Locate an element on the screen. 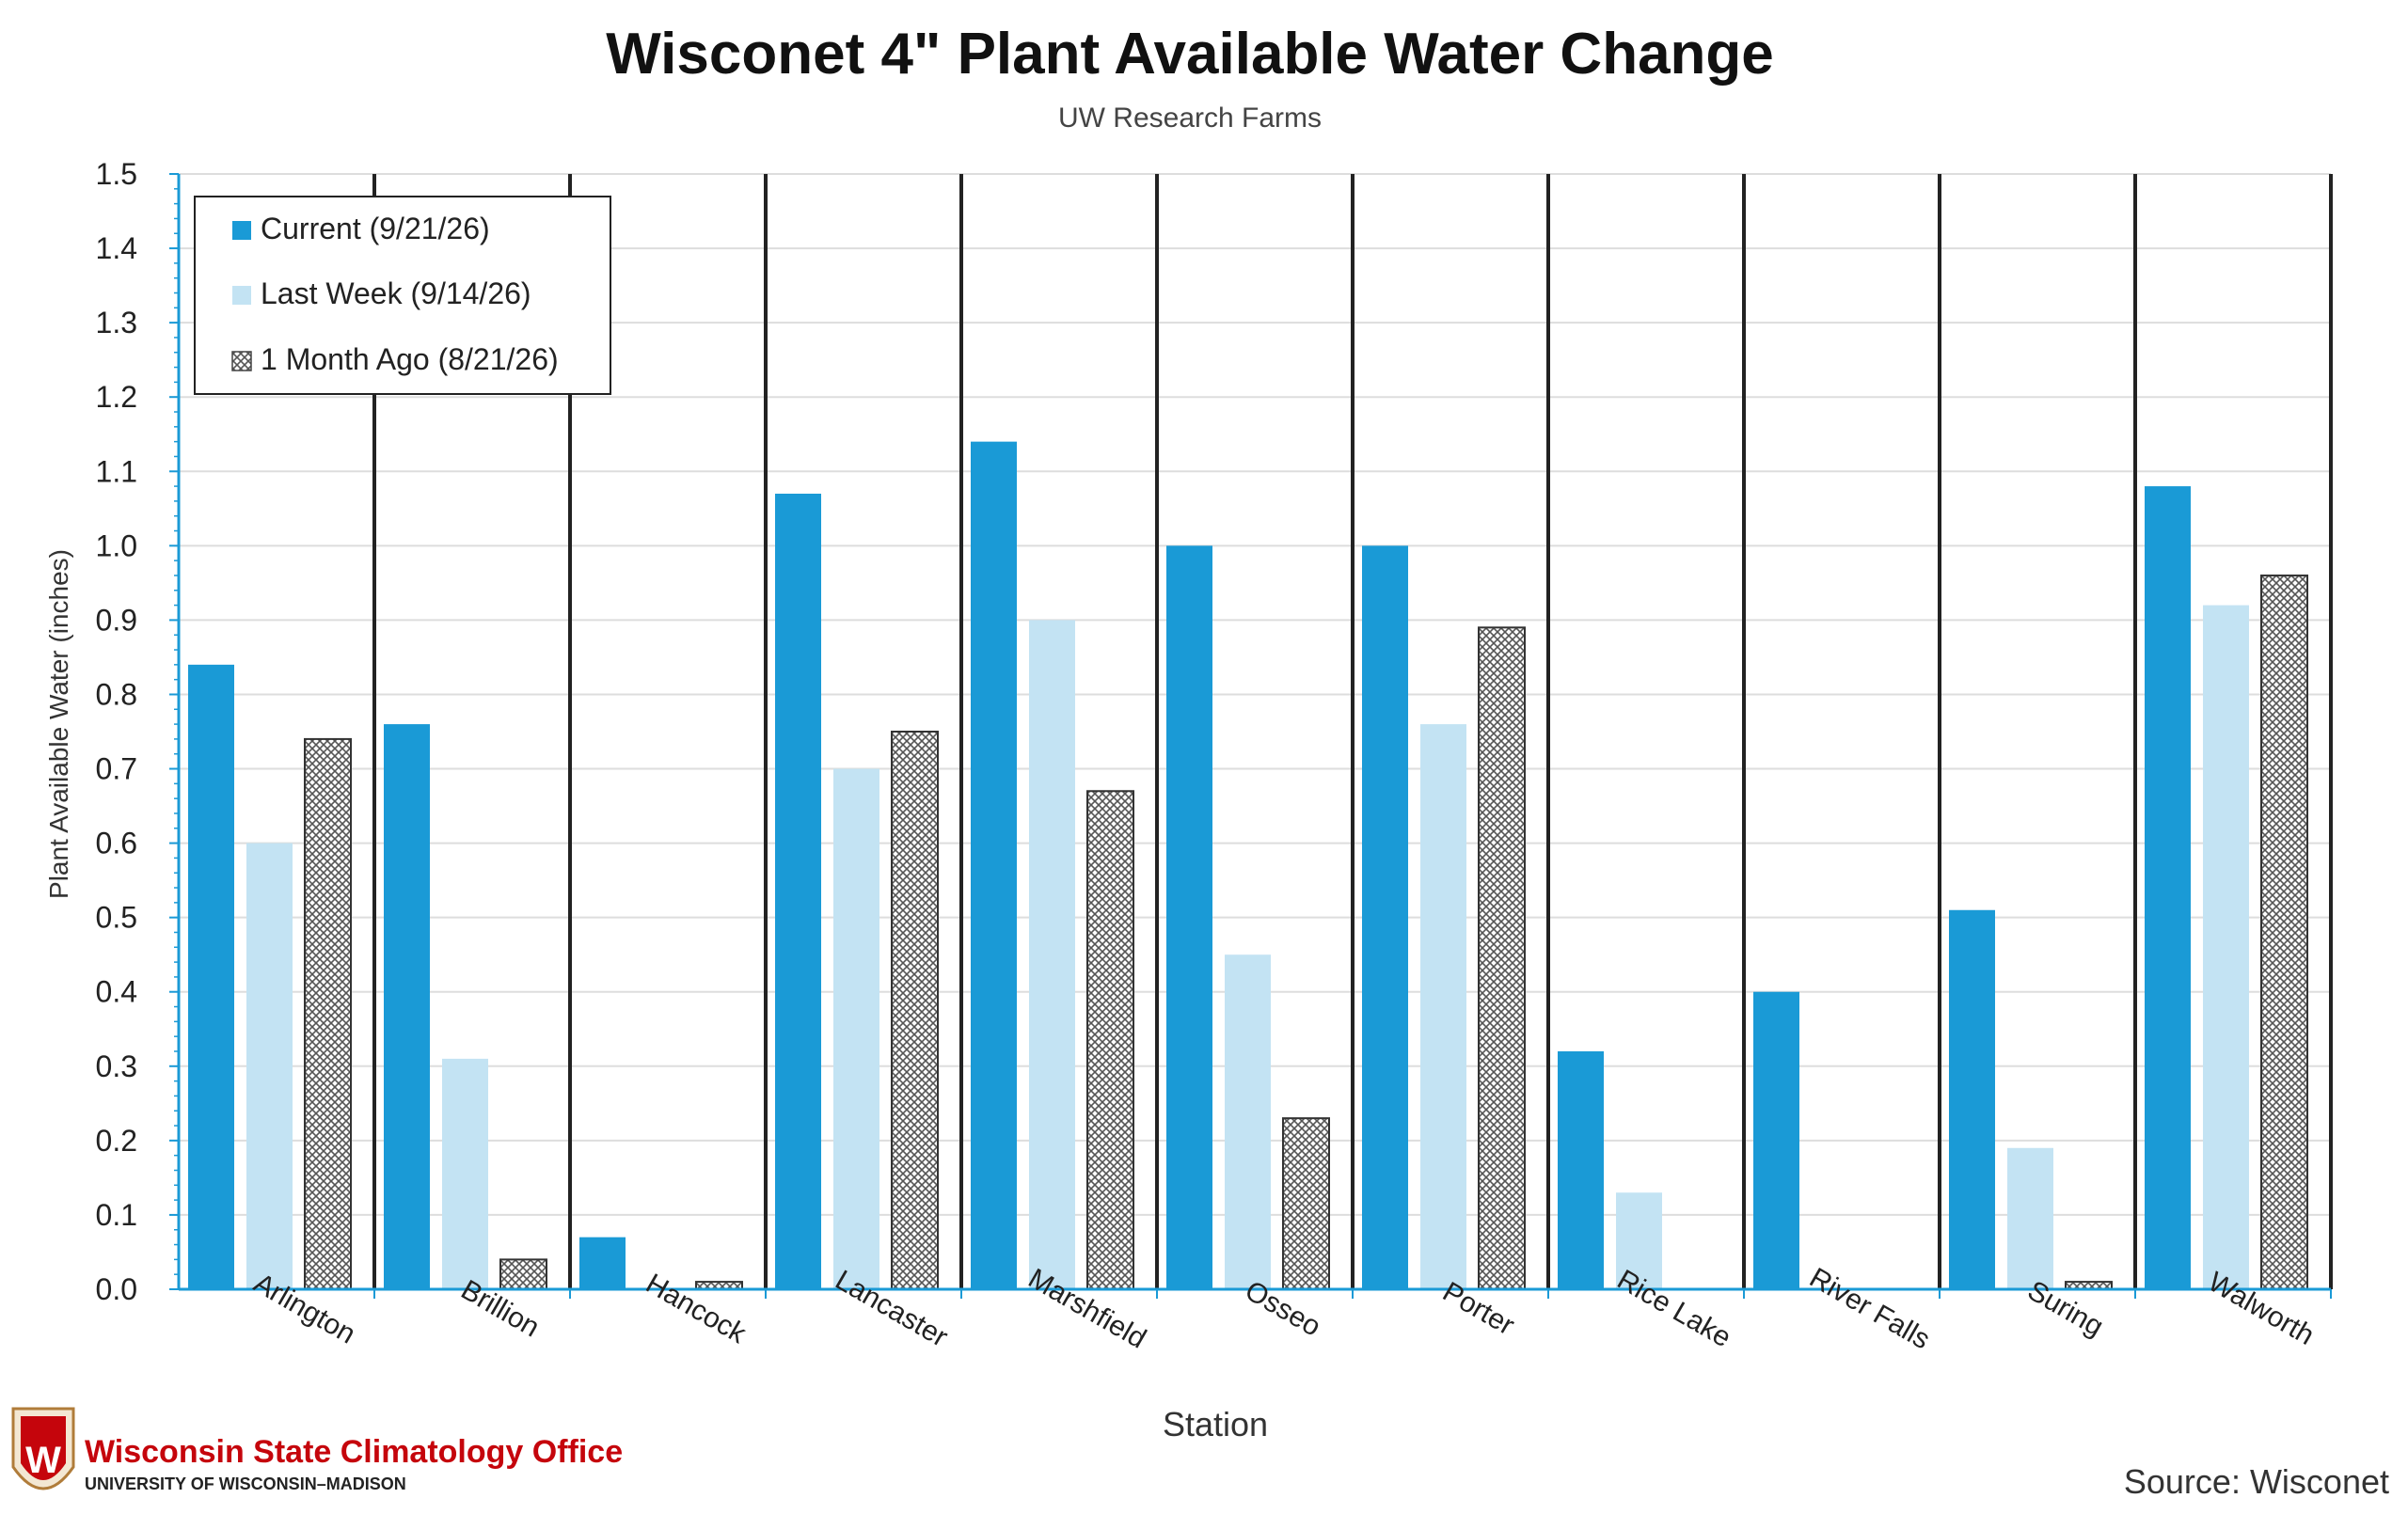 This screenshot has height=1514, width=2408. y-tick-label: 0.9 is located at coordinates (117, 620).